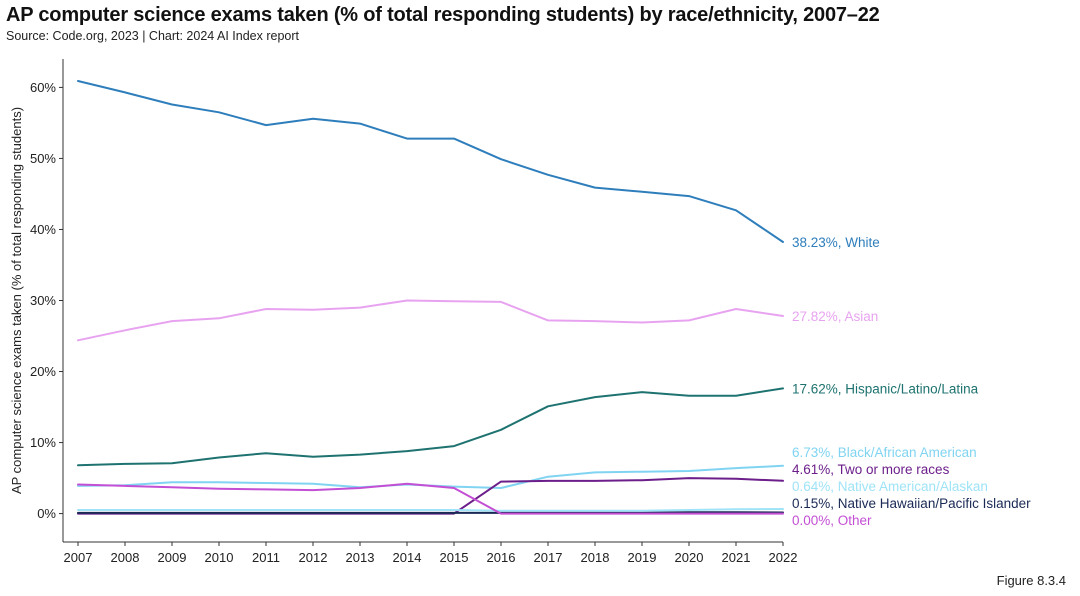 Image resolution: width=1080 pixels, height=596 pixels. I want to click on figure-label: Figure 8.3.4, so click(1031, 580).